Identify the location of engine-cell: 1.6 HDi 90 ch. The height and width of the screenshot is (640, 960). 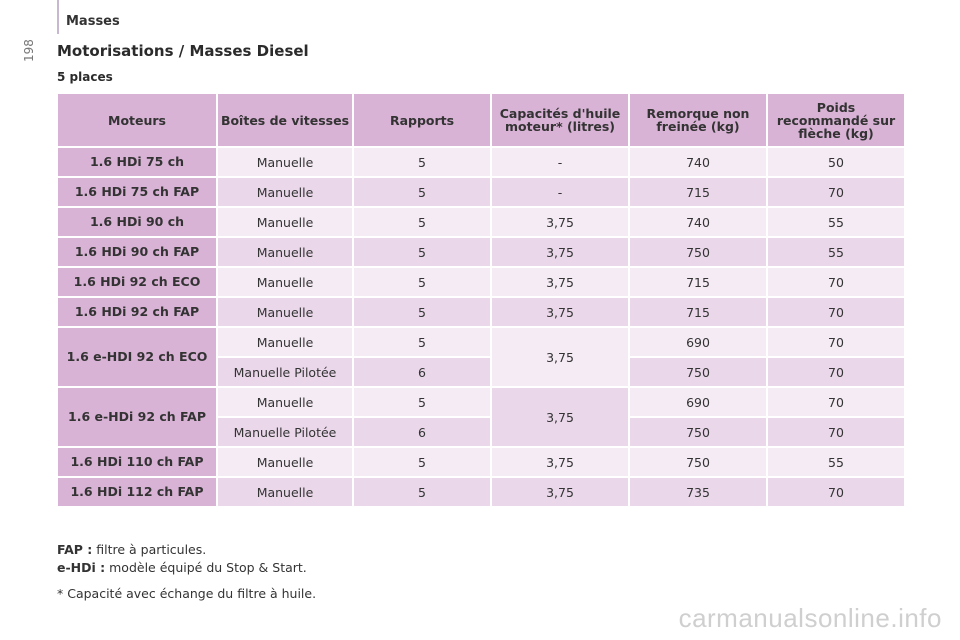
(137, 222).